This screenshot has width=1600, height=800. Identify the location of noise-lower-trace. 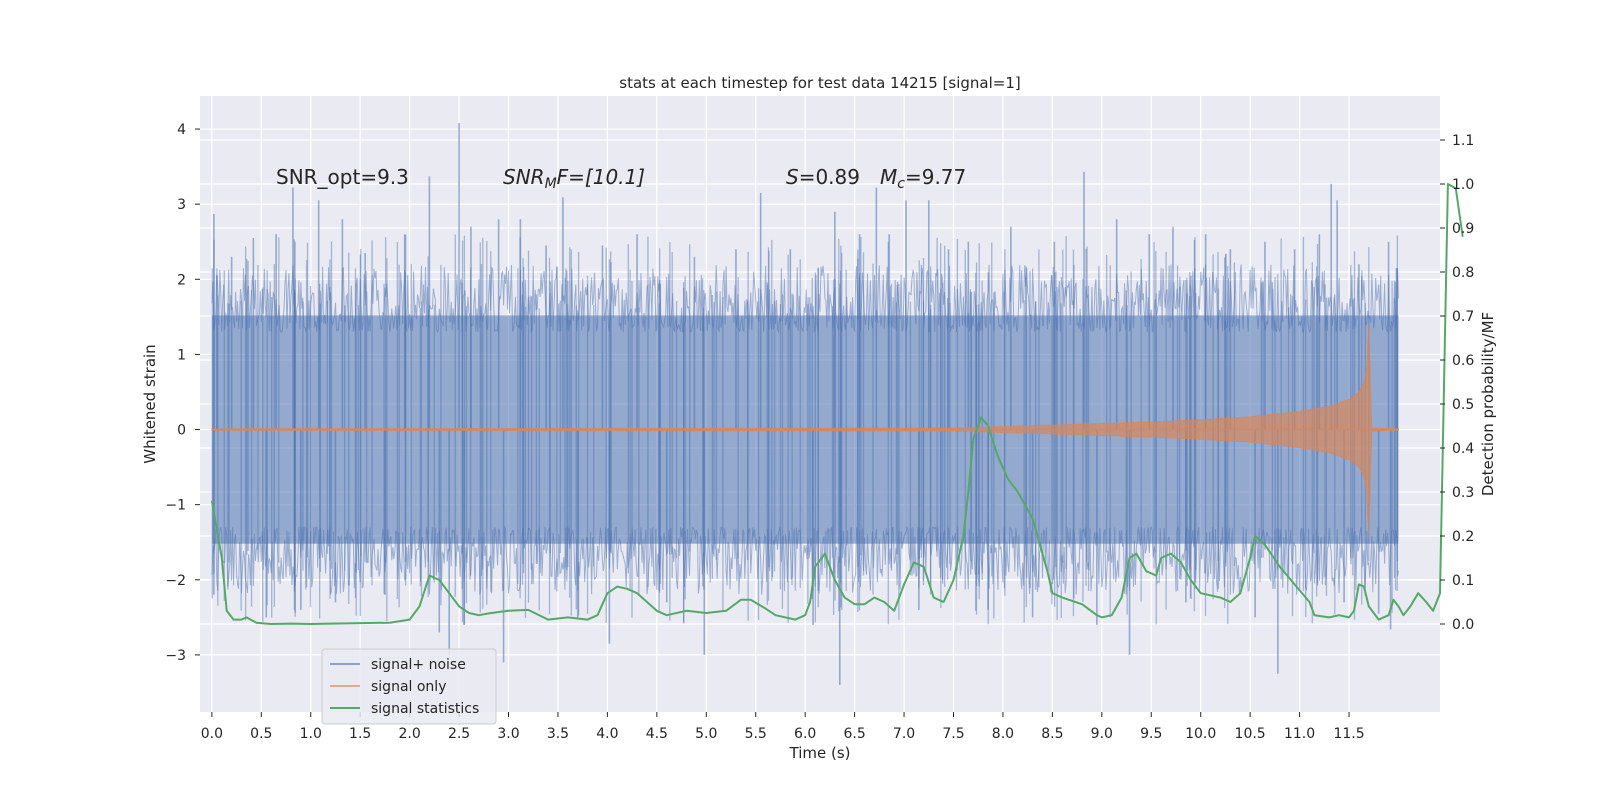
(805, 560).